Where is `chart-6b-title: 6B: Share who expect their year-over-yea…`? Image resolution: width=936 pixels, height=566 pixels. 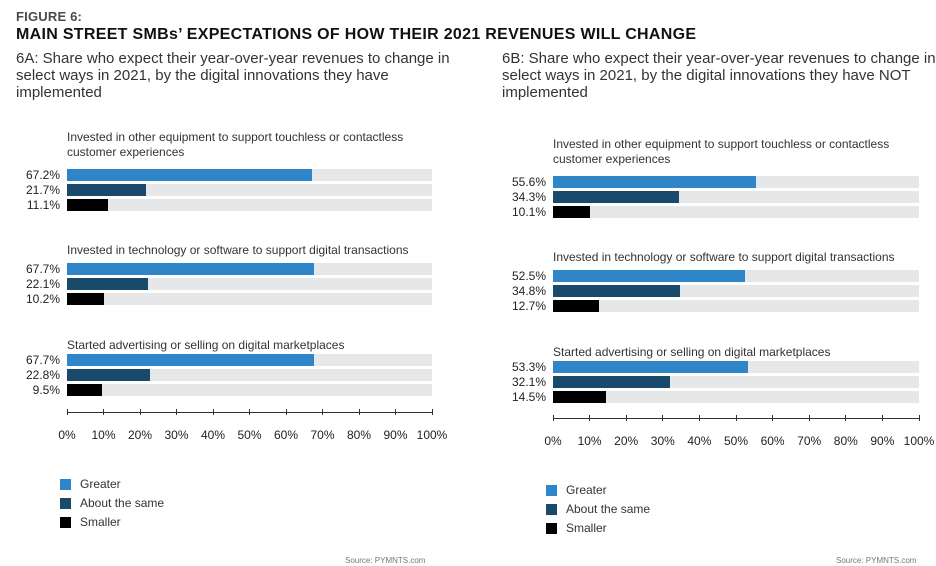 chart-6b-title: 6B: Share who expect their year-over-yea… is located at coordinates (719, 75).